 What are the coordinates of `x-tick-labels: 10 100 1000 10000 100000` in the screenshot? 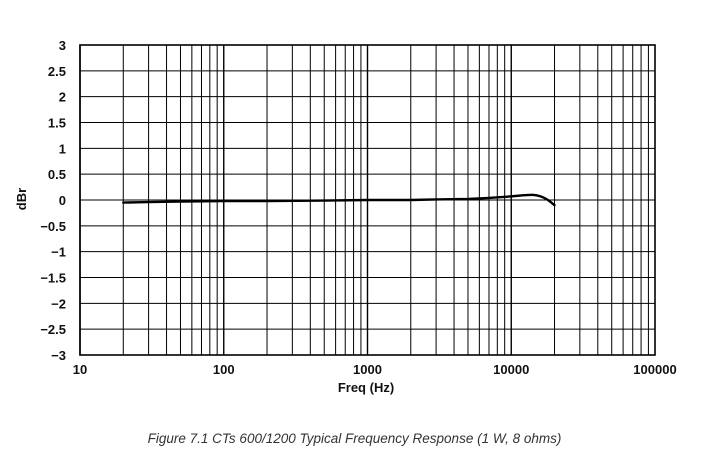 It's located at (375, 369).